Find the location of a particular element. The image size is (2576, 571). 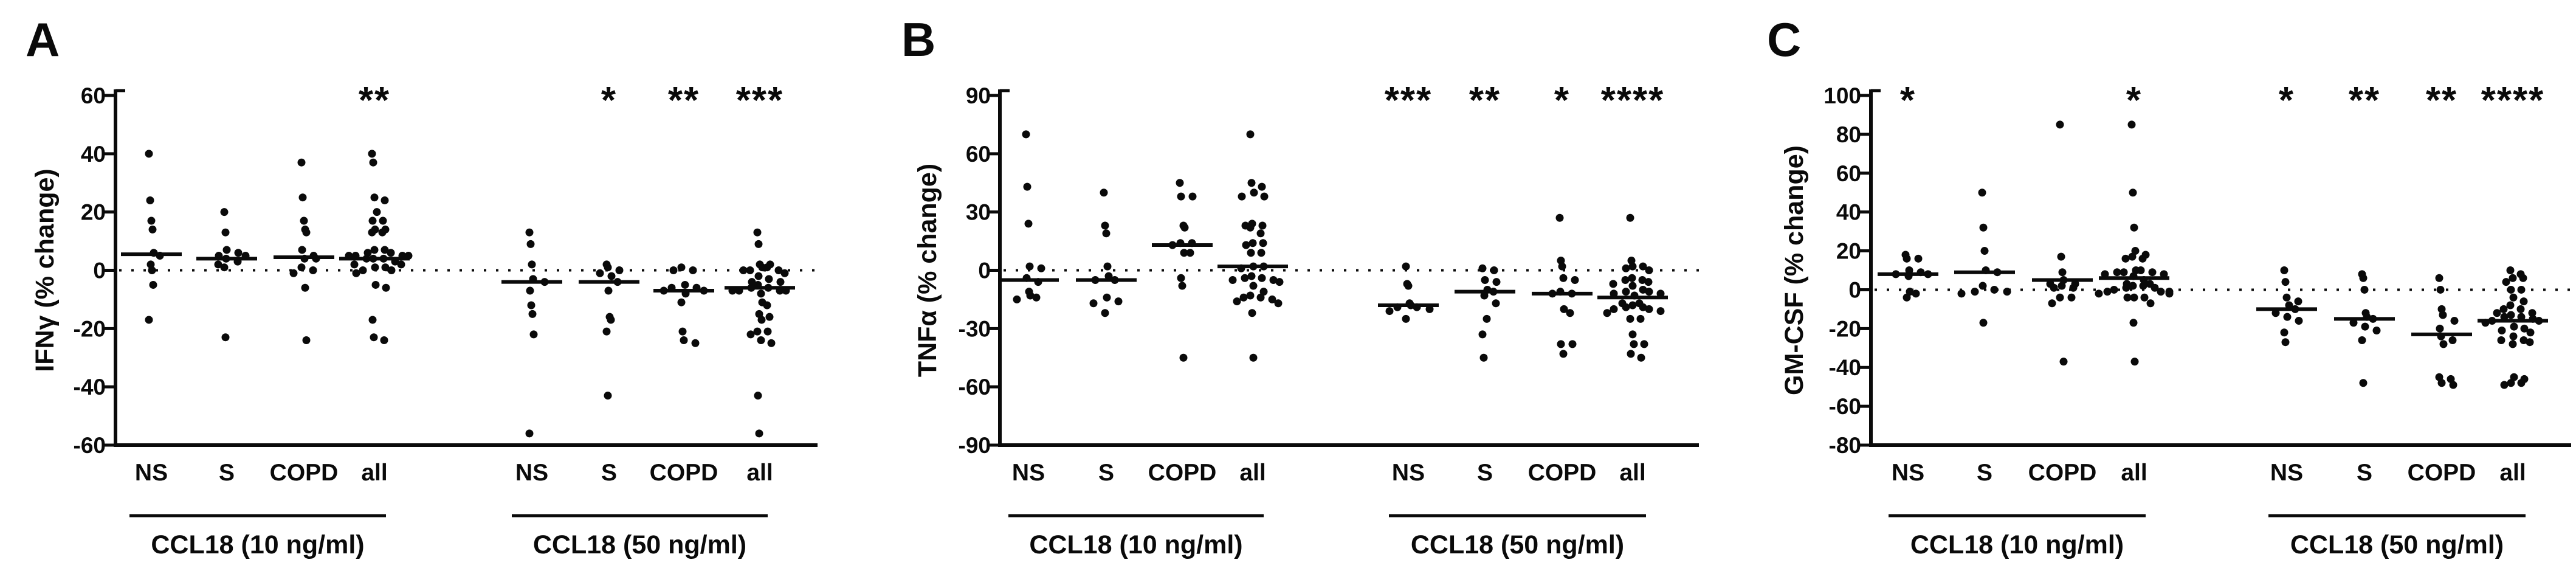

y-tick-label: -30 is located at coordinates (975, 328).